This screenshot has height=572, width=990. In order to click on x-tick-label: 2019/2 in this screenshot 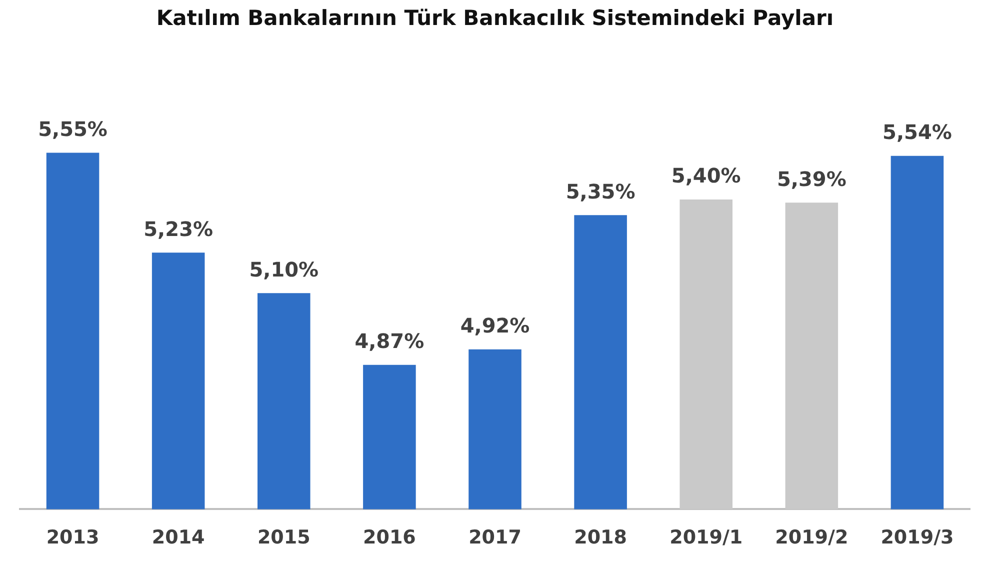, I will do `click(811, 537)`.